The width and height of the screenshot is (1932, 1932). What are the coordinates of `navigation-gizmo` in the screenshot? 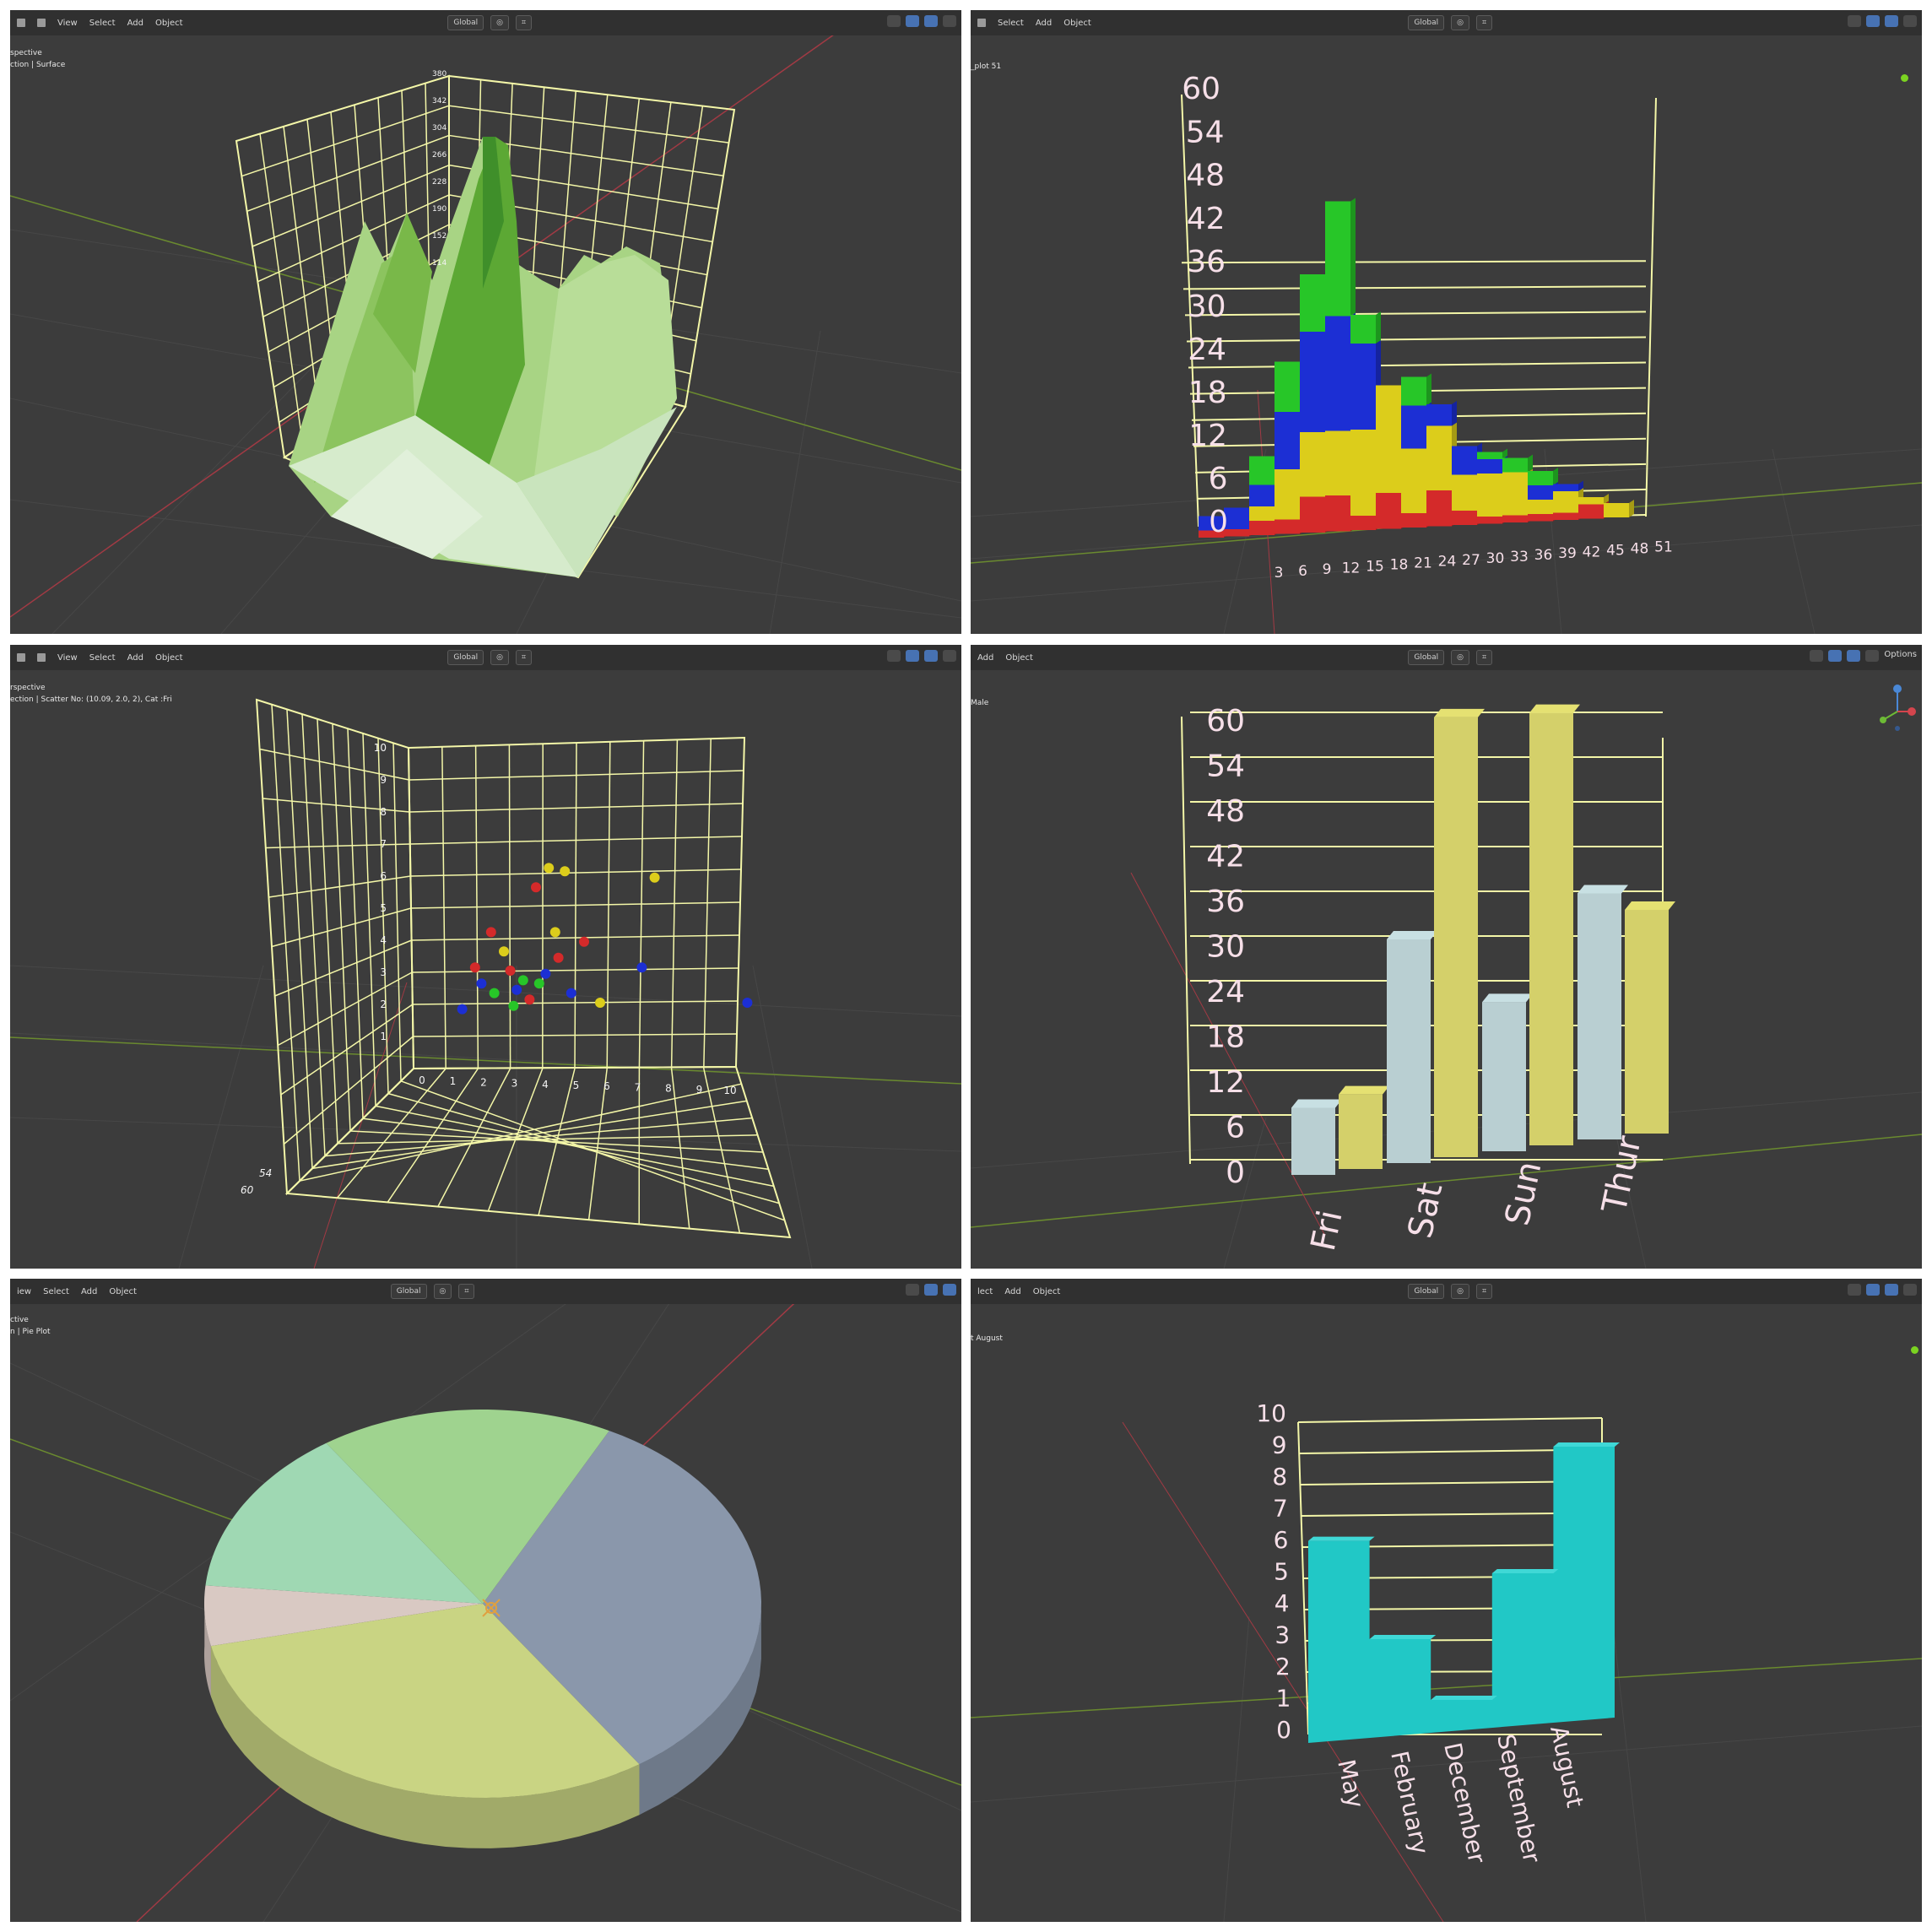 It's located at (1897, 711).